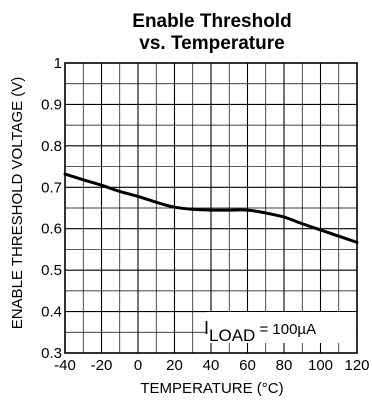  What do you see at coordinates (51, 208) in the screenshot?
I see `y-tick-labels: 0.3 0.4 0.5 0.6 0.7 0.8 0.9 1` at bounding box center [51, 208].